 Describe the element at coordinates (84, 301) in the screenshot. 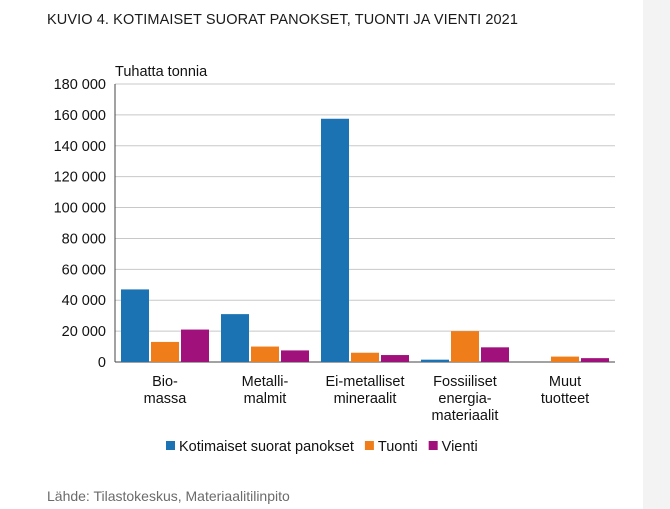

I see `y-tick-label: 40 000` at that location.